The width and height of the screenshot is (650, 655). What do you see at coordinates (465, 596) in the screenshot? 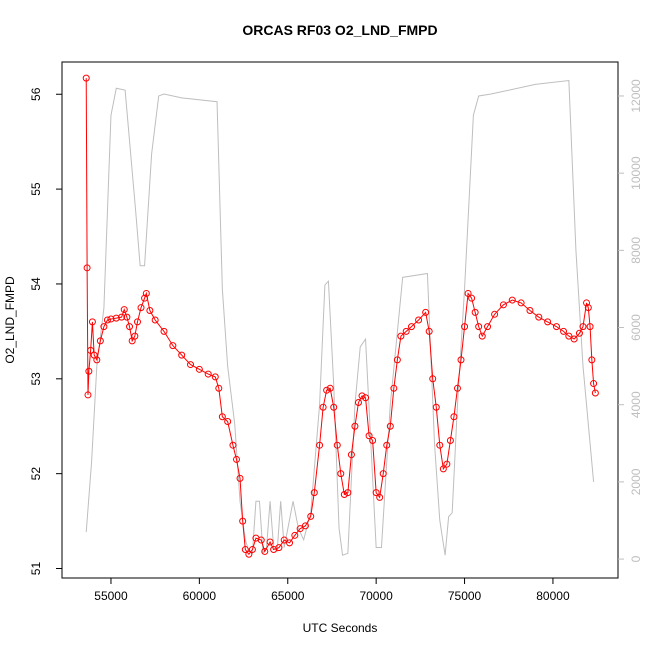
I see `x-tick-label: 75000` at bounding box center [465, 596].